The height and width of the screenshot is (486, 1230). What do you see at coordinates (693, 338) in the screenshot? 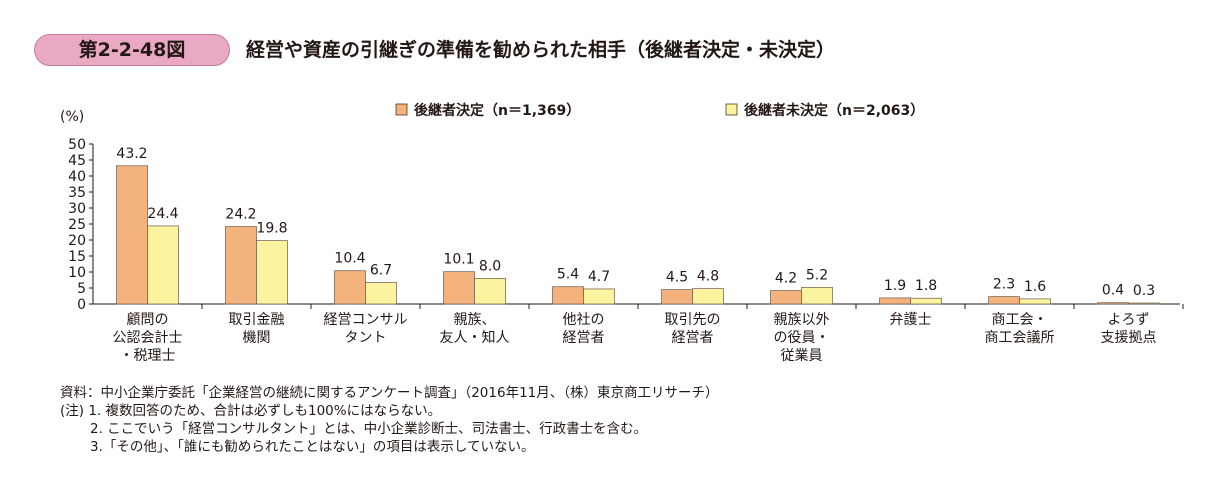
I see `category-label-6: 経営者` at bounding box center [693, 338].